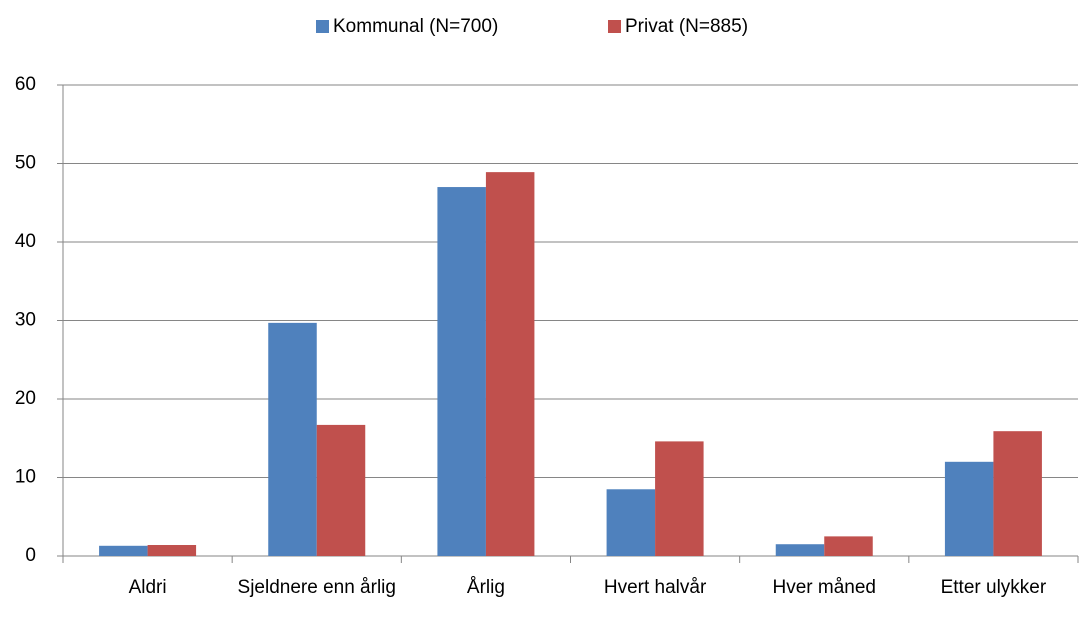 Image resolution: width=1086 pixels, height=634 pixels. Describe the element at coordinates (25, 320) in the screenshot. I see `y-tick-label: 30` at that location.